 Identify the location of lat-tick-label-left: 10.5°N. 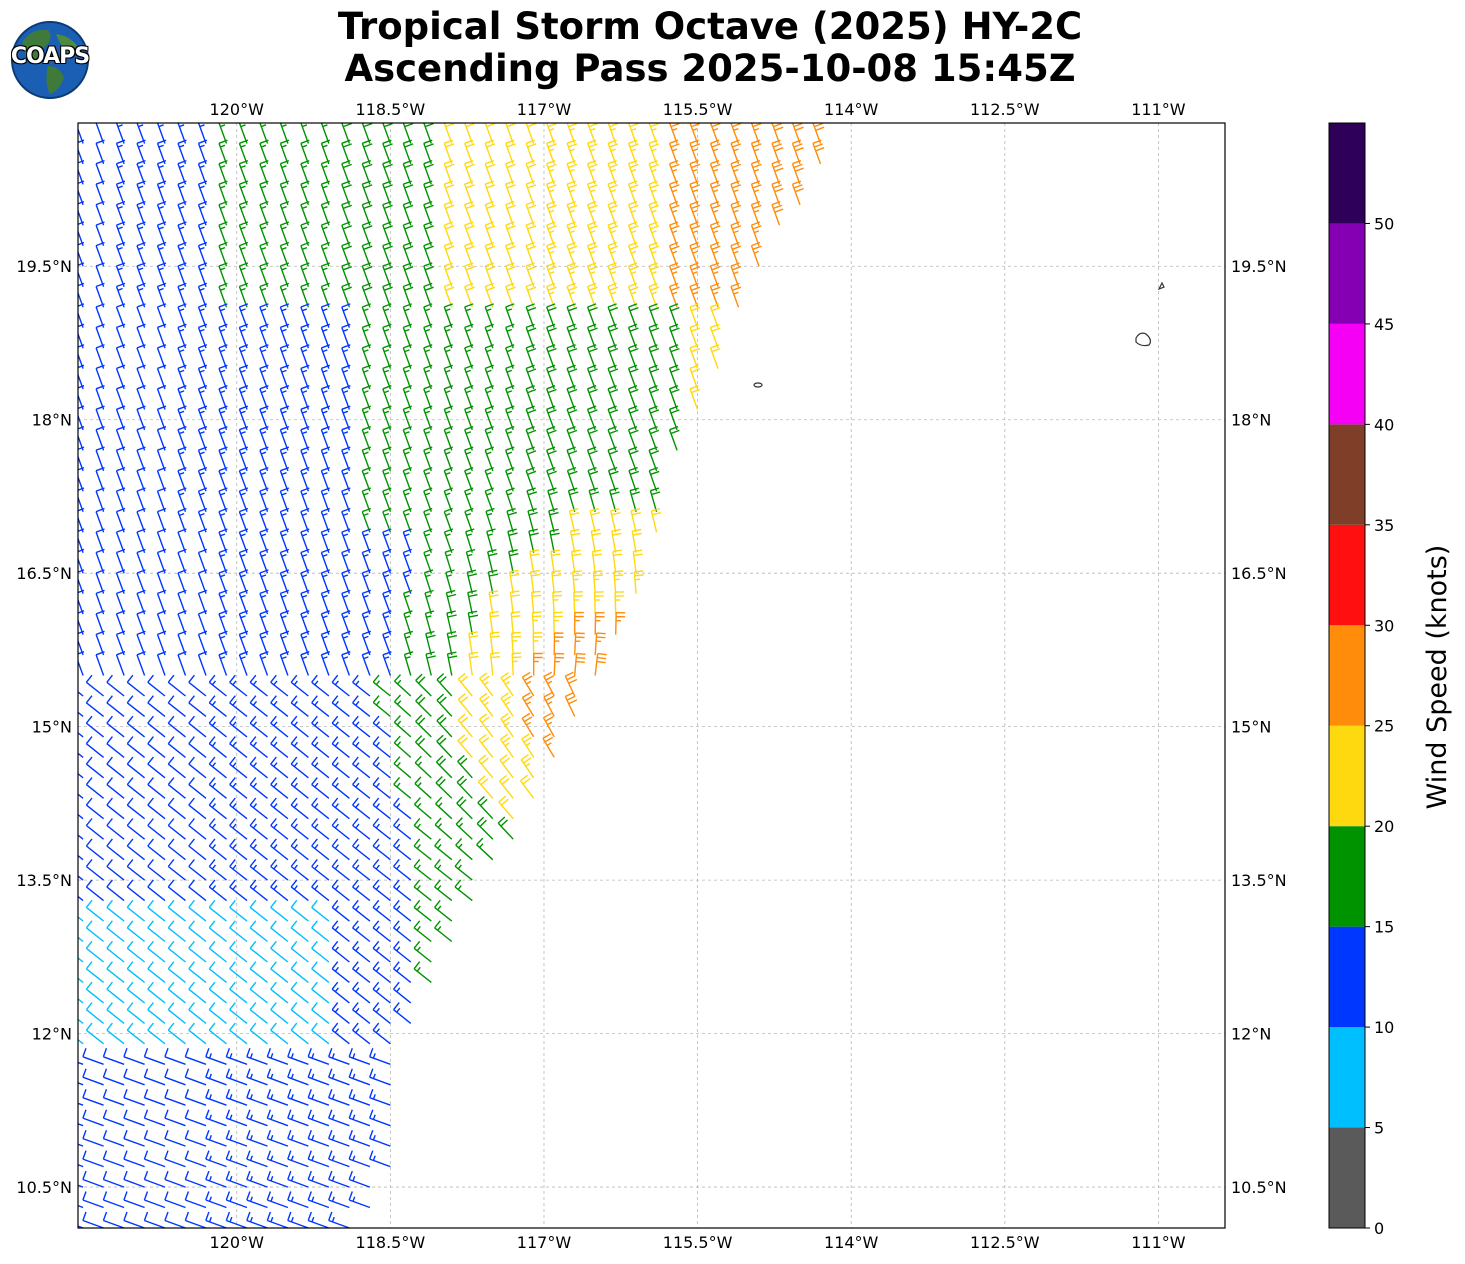
(44, 1187).